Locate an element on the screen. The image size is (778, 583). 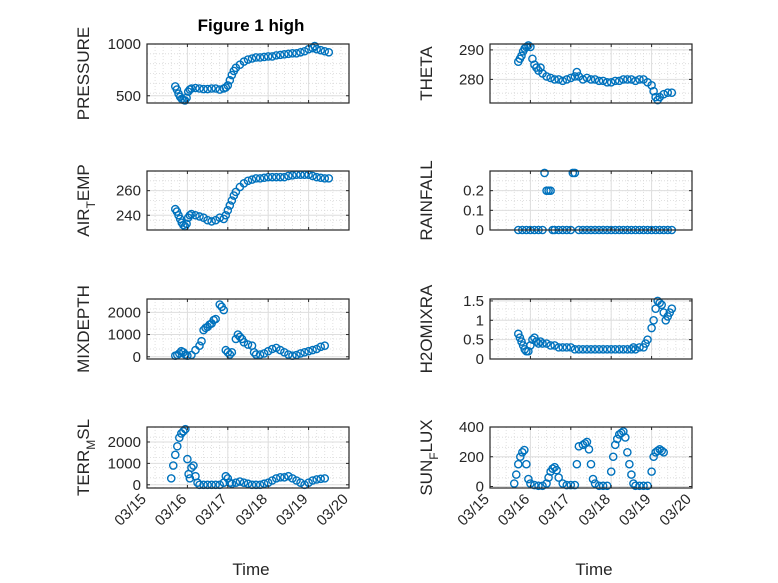
subplot-6: 0 0.5 1 1.5 H2OMIXRA is located at coordinates (555, 328).